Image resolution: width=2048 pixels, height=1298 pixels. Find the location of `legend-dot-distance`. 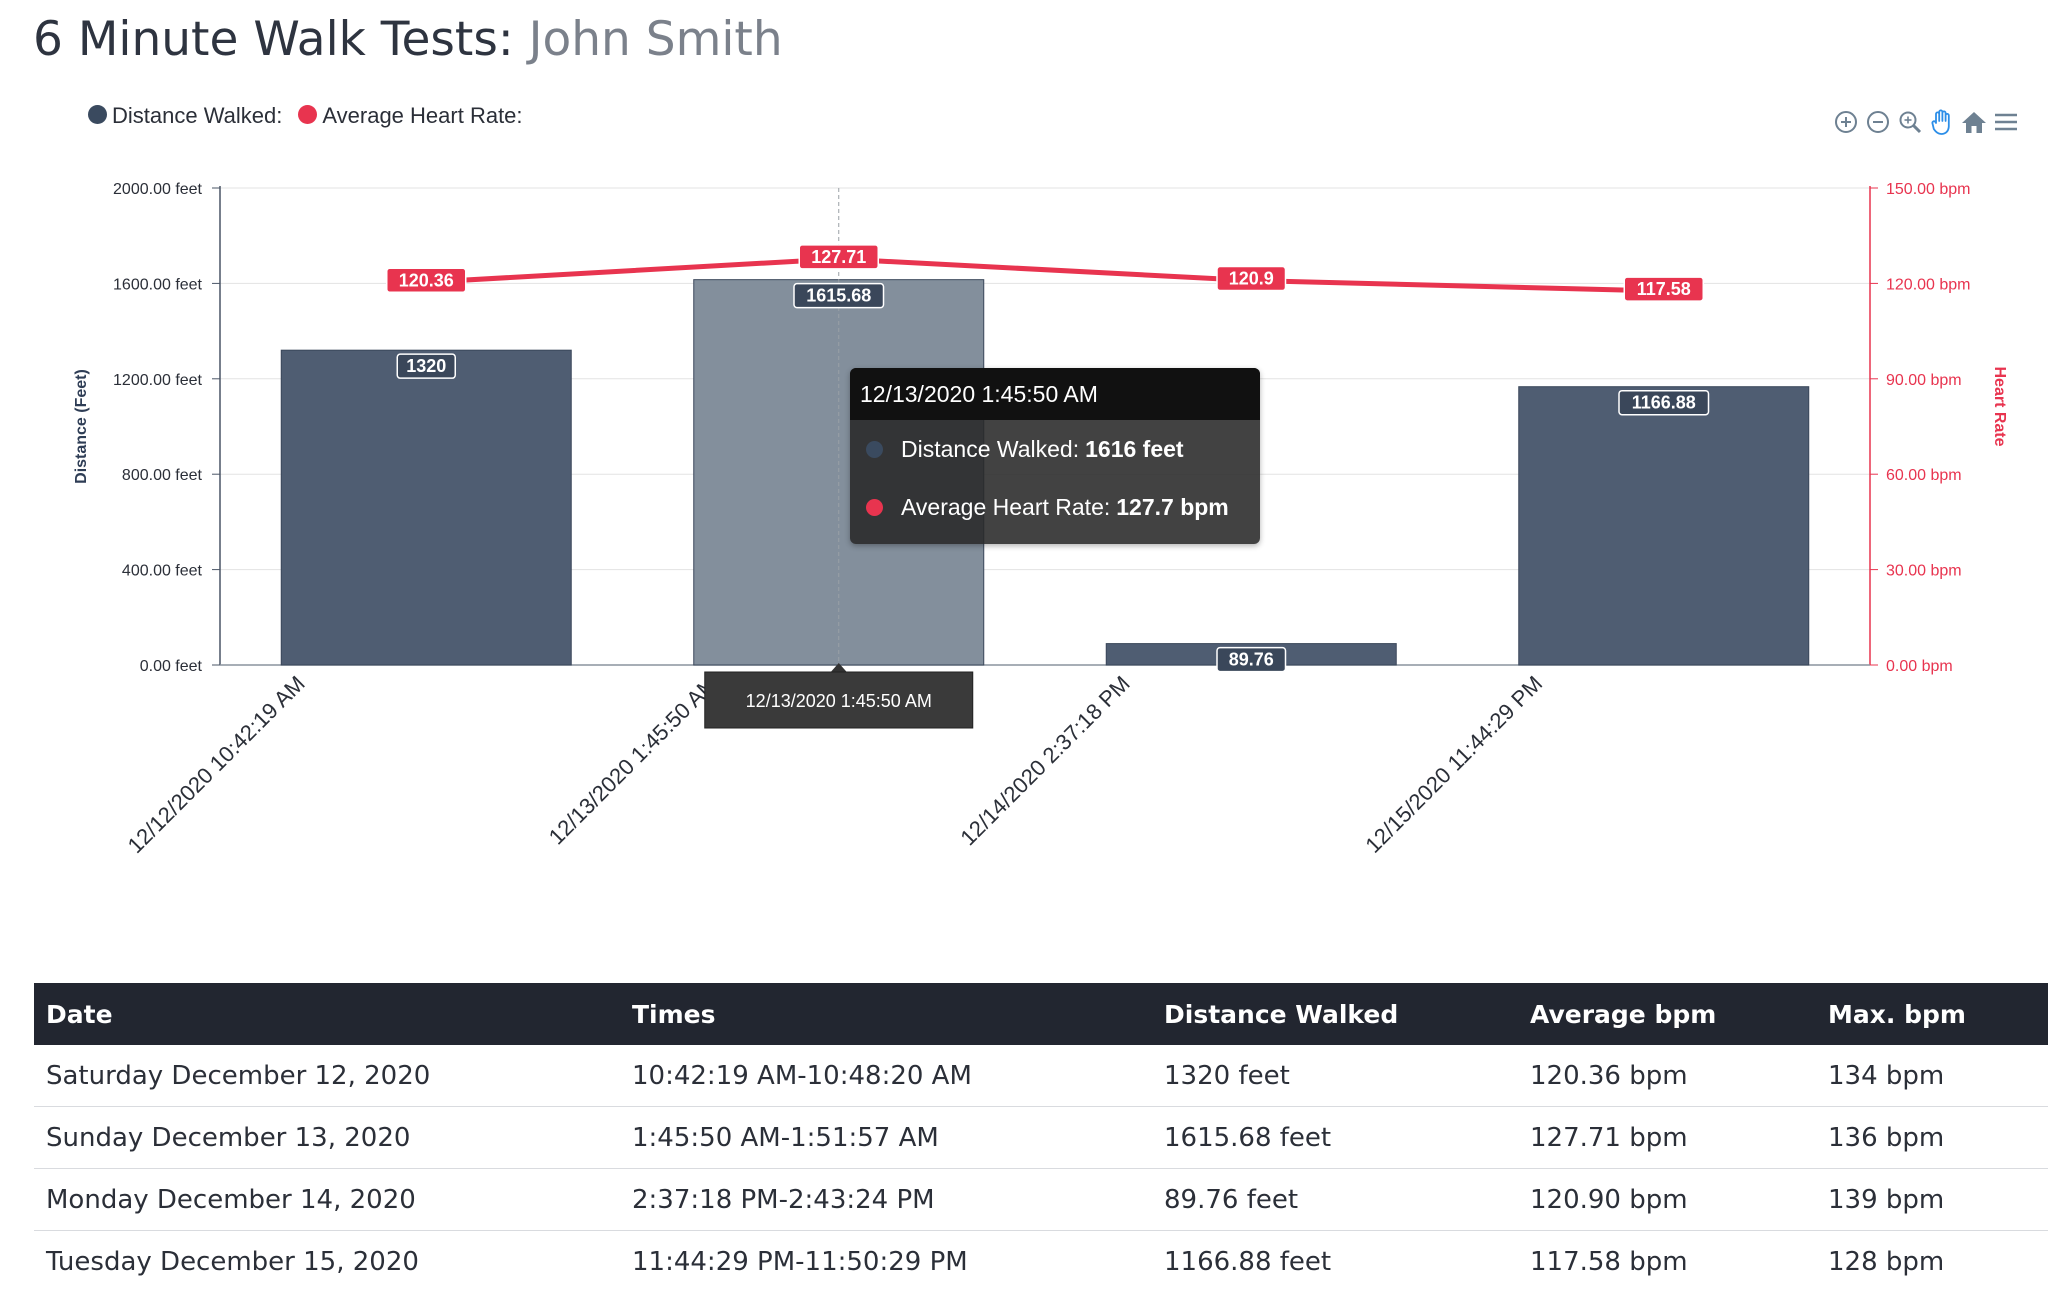

legend-dot-distance is located at coordinates (97, 114).